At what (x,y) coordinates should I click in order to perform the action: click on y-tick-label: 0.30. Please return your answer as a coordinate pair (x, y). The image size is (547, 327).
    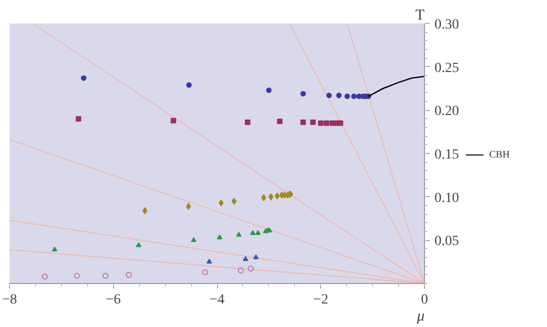
    Looking at the image, I should click on (446, 25).